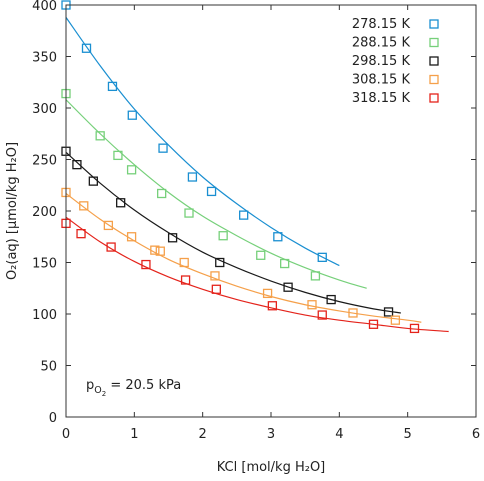 The height and width of the screenshot is (481, 484). I want to click on legend-label: 318.15 K, so click(381, 98).